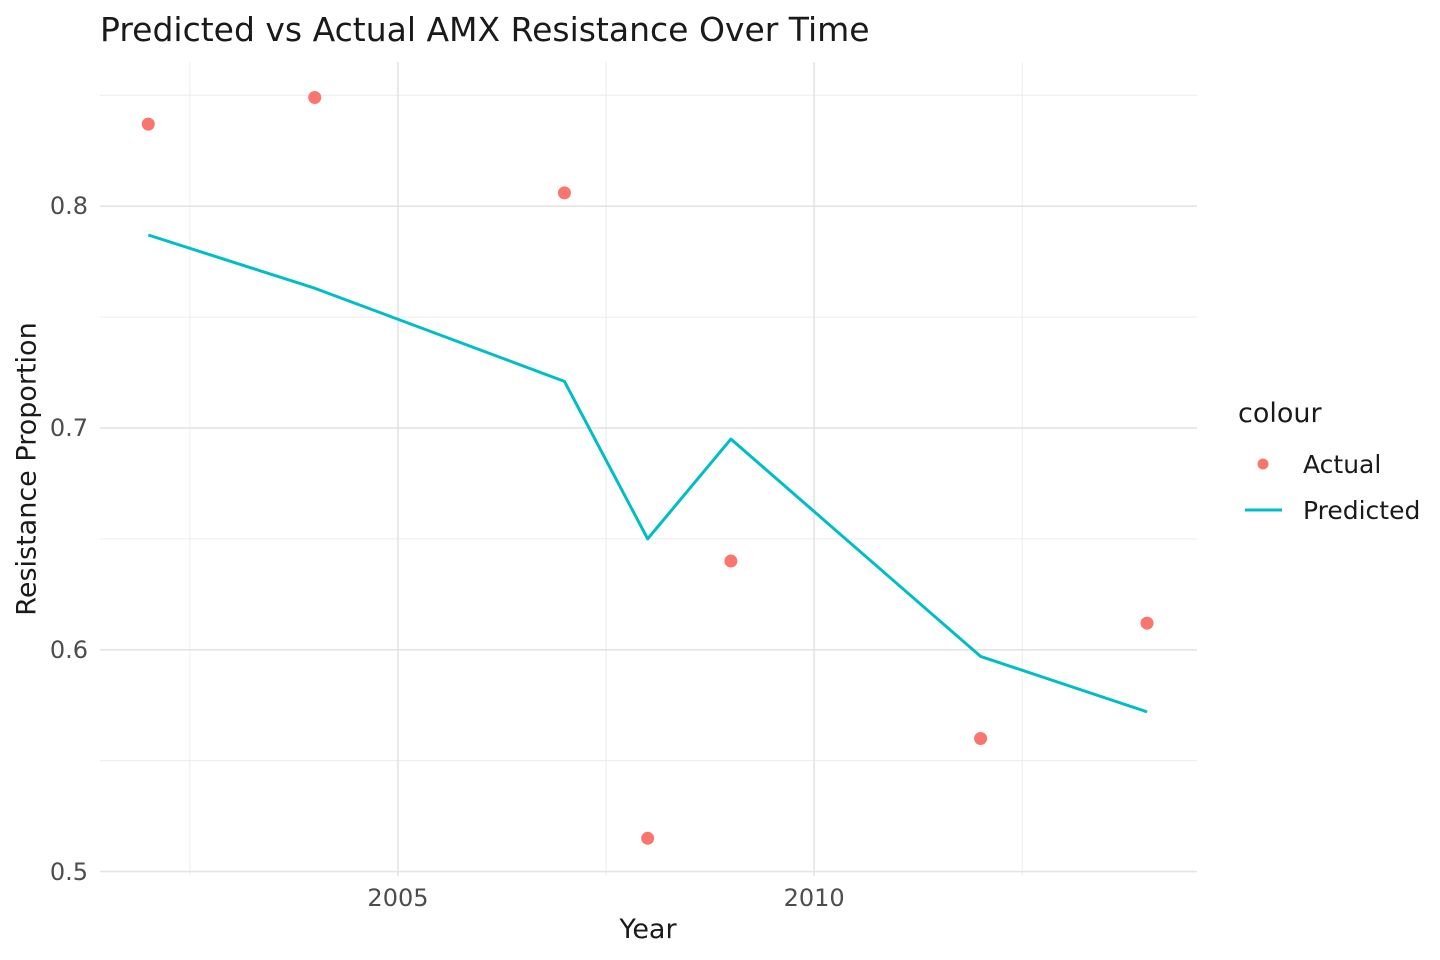 Image resolution: width=1440 pixels, height=960 pixels. I want to click on x-axis-title: Year, so click(648, 929).